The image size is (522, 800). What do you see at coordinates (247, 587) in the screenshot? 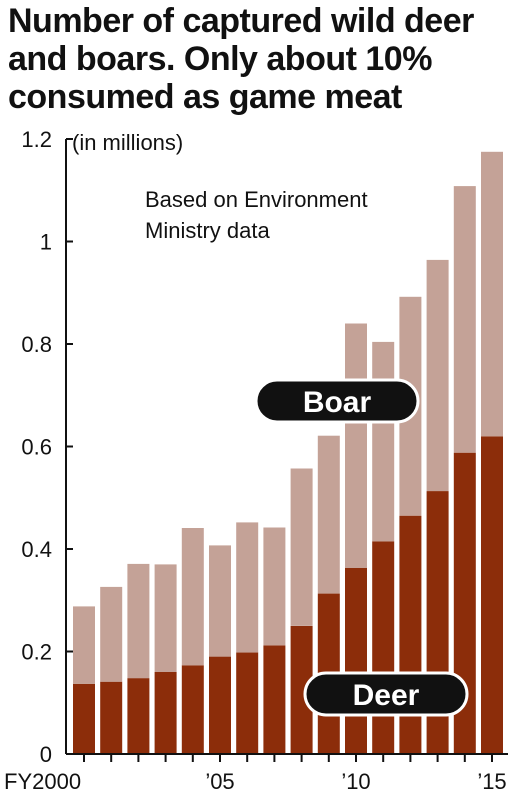
I see `bar-boar-2006` at bounding box center [247, 587].